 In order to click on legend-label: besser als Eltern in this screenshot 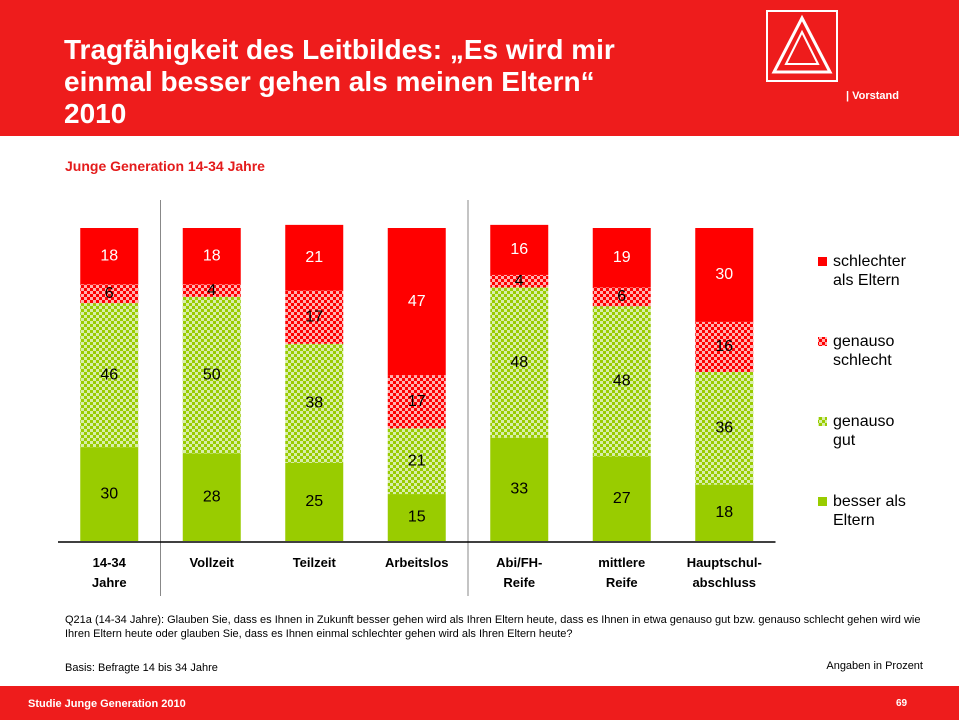, I will do `click(869, 511)`.